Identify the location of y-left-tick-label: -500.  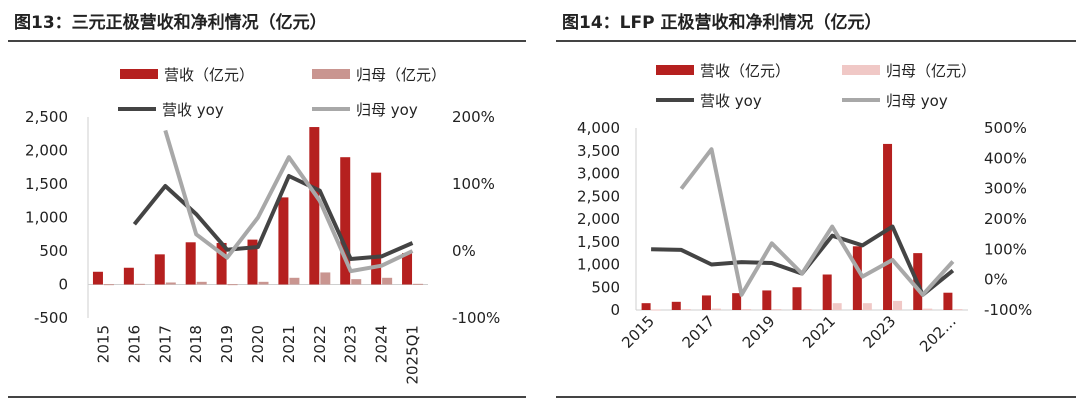
(51, 318).